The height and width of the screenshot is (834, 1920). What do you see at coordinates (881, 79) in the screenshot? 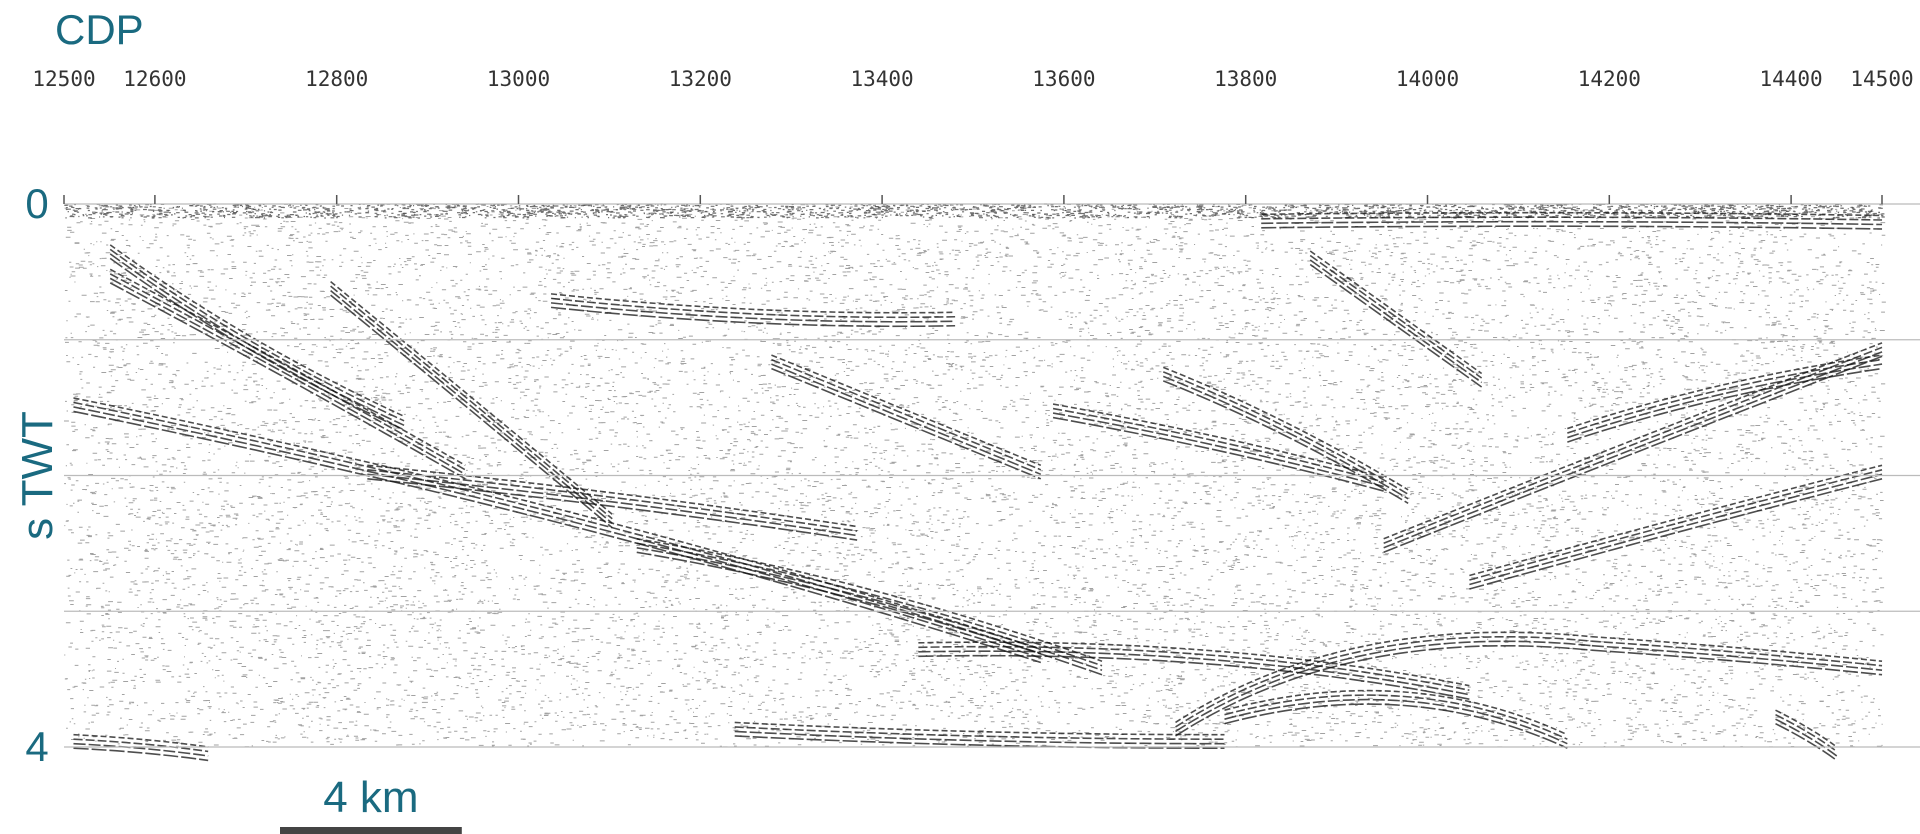
I see `x-tick-label: 13400` at bounding box center [881, 79].